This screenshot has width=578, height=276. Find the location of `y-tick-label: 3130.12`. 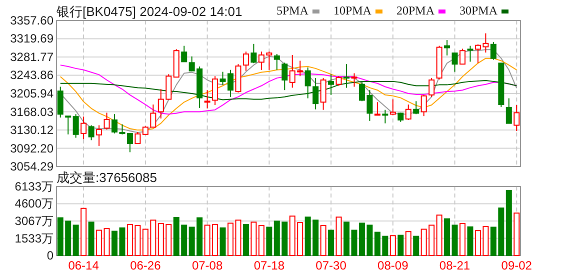

y-tick-label: 3130.12 is located at coordinates (32, 130).